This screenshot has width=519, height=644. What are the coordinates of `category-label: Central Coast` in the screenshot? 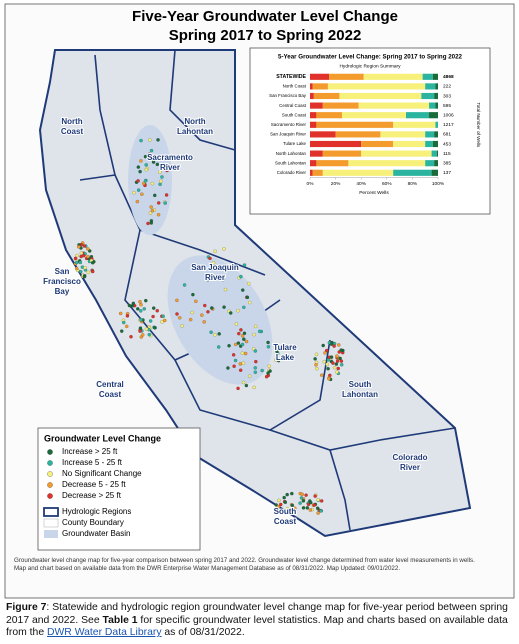 It's located at (293, 105).